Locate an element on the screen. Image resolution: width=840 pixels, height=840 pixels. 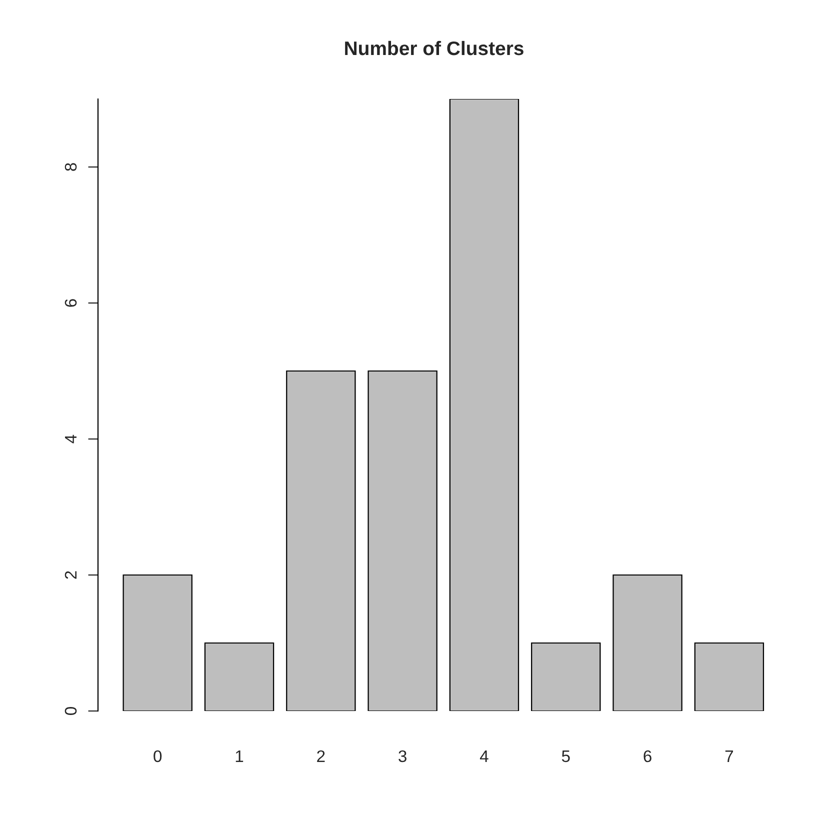
x-tick-label: 3 is located at coordinates (402, 756).